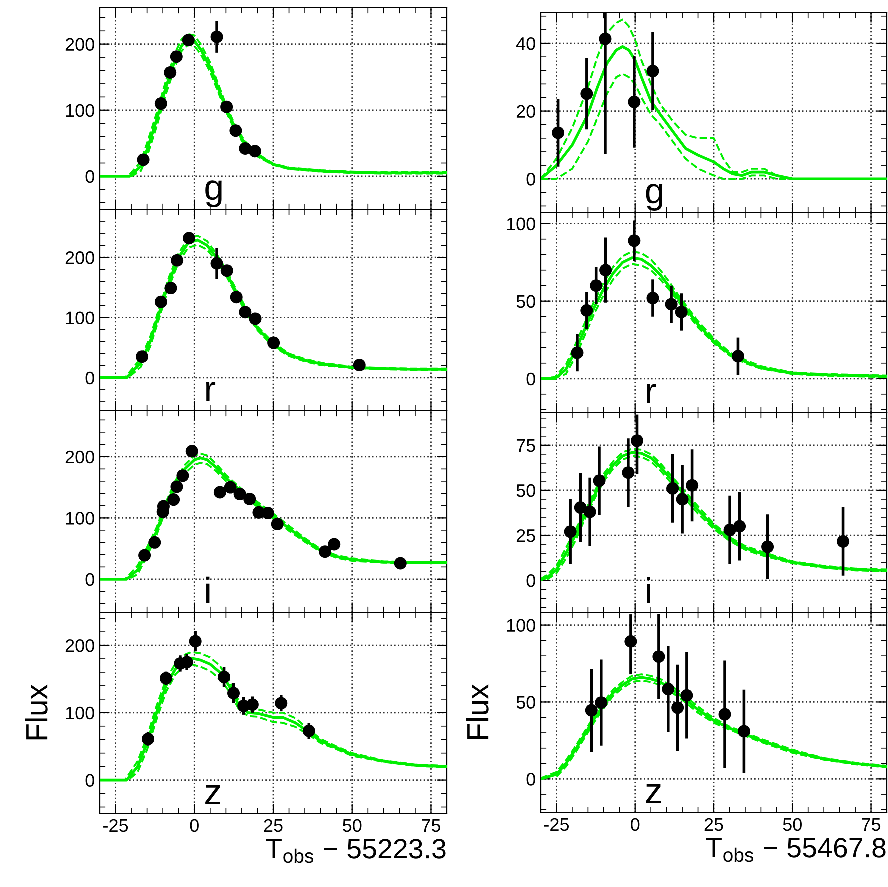 The image size is (888, 887). I want to click on y-tick-label: 20, so click(526, 111).